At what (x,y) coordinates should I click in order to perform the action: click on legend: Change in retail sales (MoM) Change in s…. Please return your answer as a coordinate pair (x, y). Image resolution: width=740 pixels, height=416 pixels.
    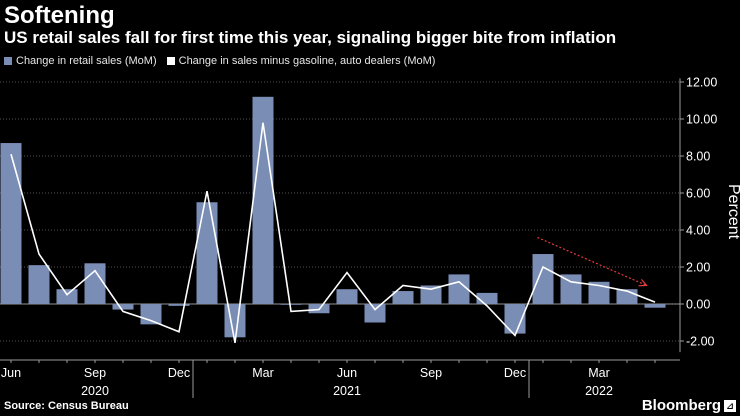
    Looking at the image, I should click on (224, 61).